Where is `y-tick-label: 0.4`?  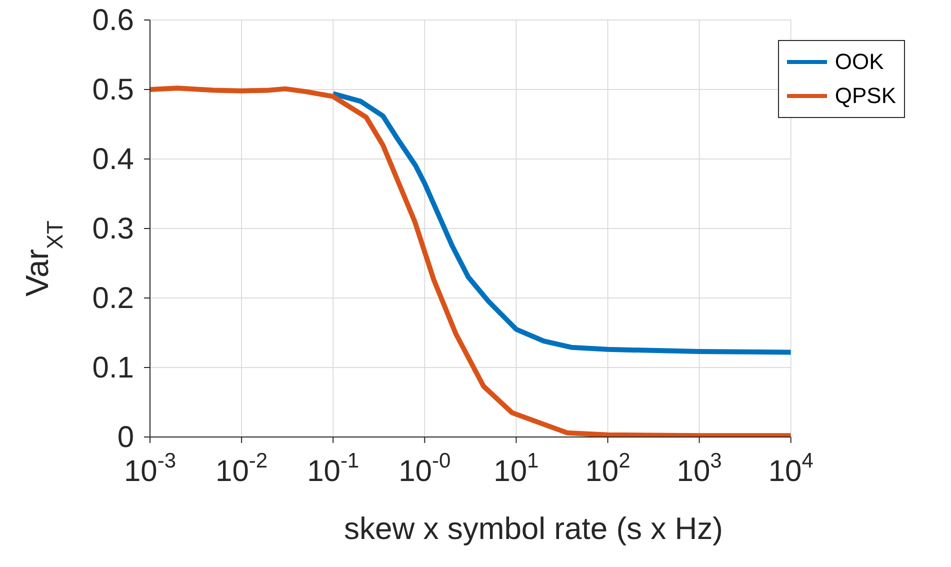 y-tick-label: 0.4 is located at coordinates (113, 159).